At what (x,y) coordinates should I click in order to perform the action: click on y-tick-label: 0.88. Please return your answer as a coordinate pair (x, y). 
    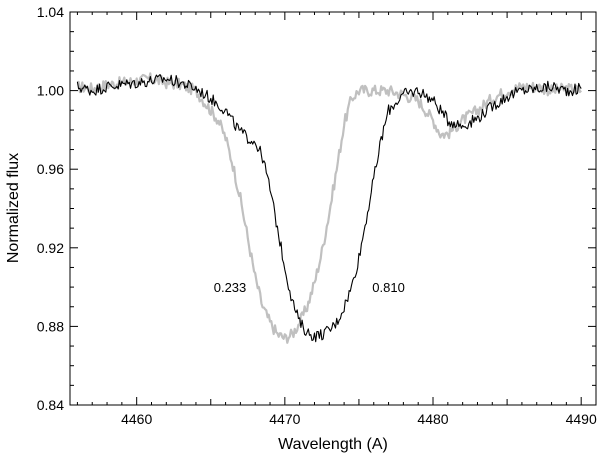
    Looking at the image, I should click on (50, 326).